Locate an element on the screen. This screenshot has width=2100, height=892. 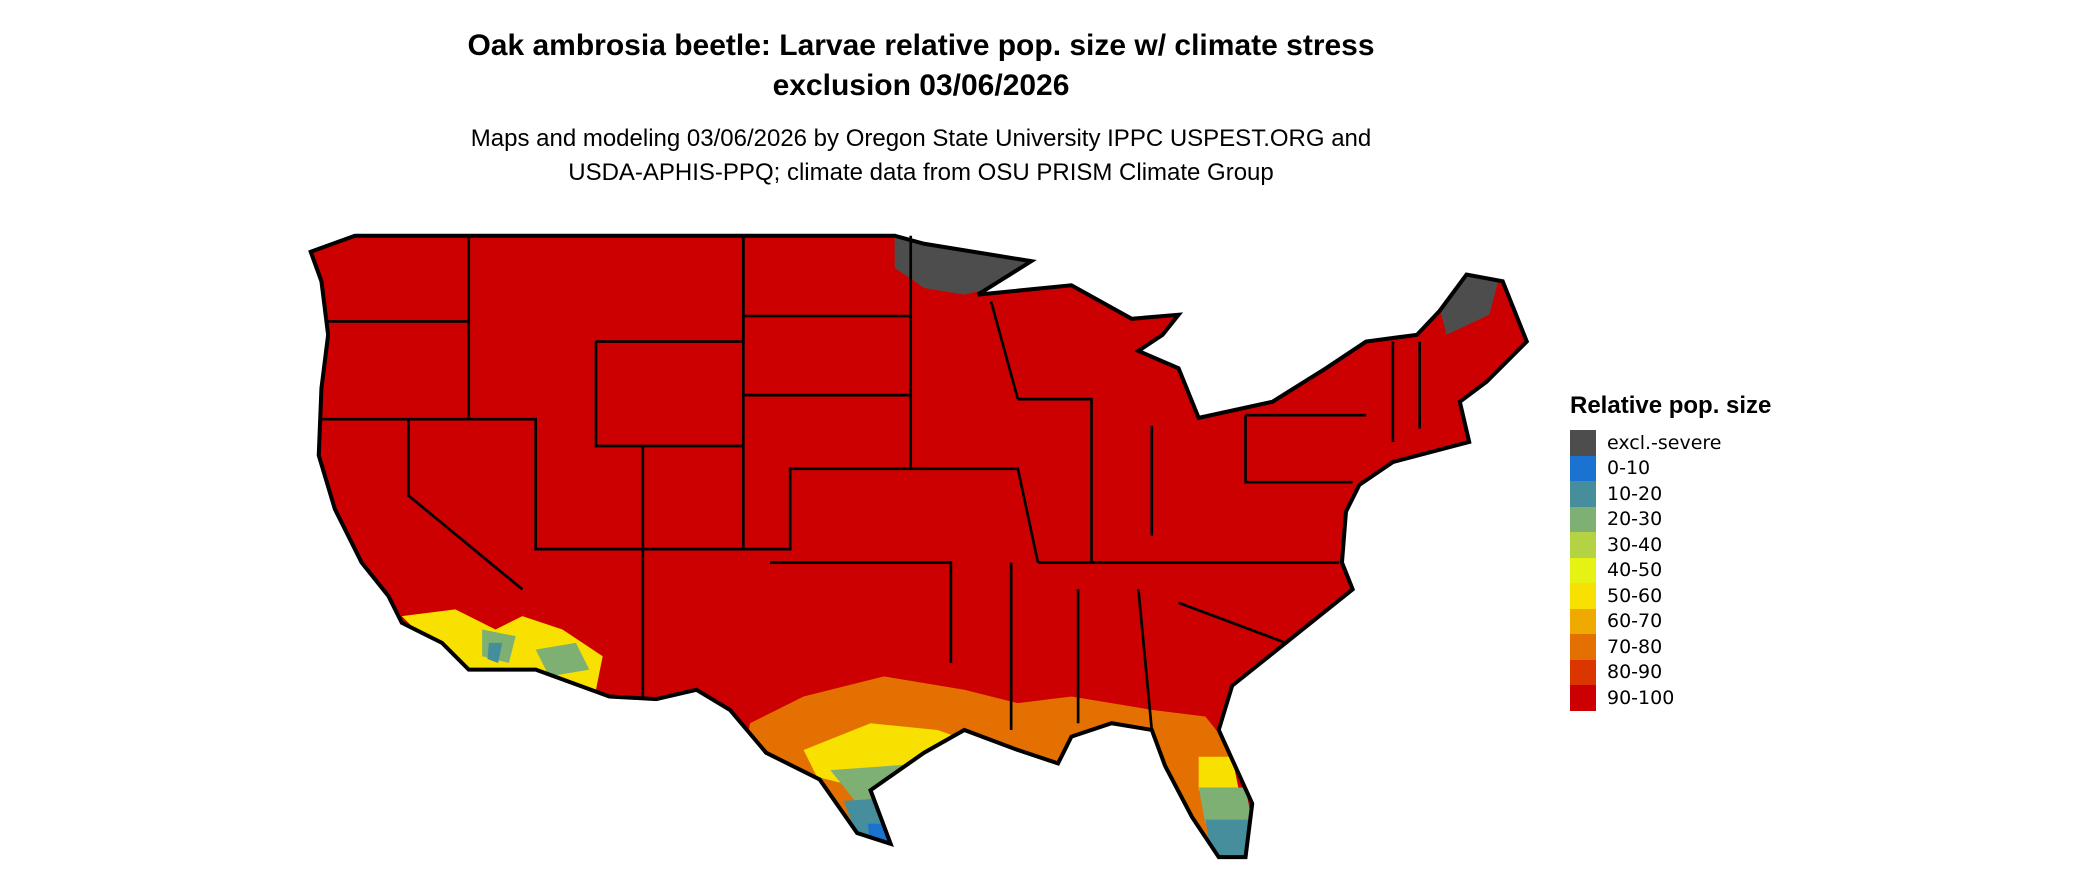
legend-item: 50-60 is located at coordinates (1670, 596).